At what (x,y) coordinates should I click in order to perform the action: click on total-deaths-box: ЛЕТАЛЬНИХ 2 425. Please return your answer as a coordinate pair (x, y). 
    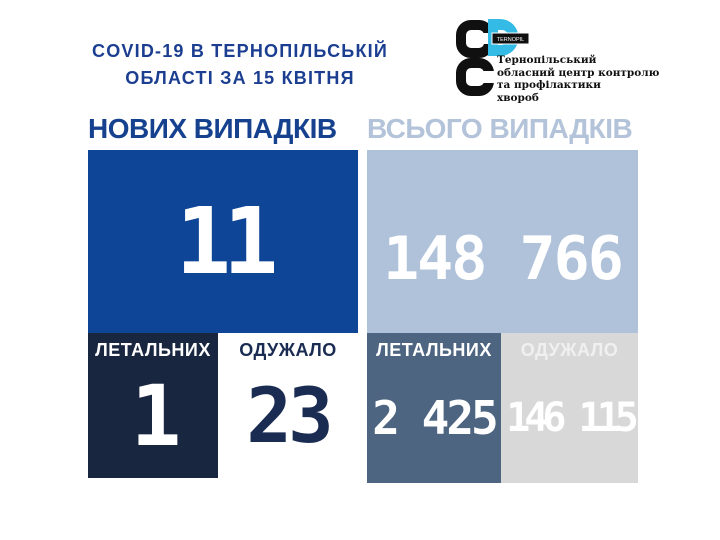
    Looking at the image, I should click on (434, 408).